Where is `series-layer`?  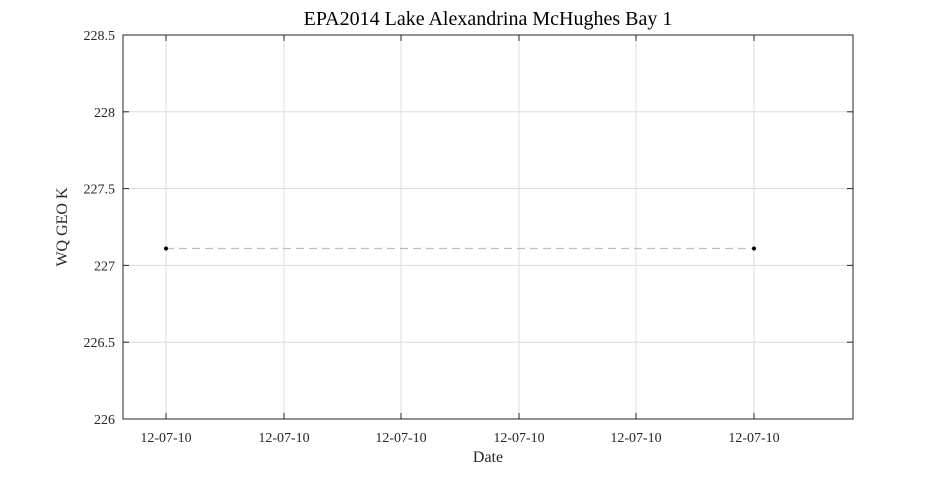 series-layer is located at coordinates (460, 248).